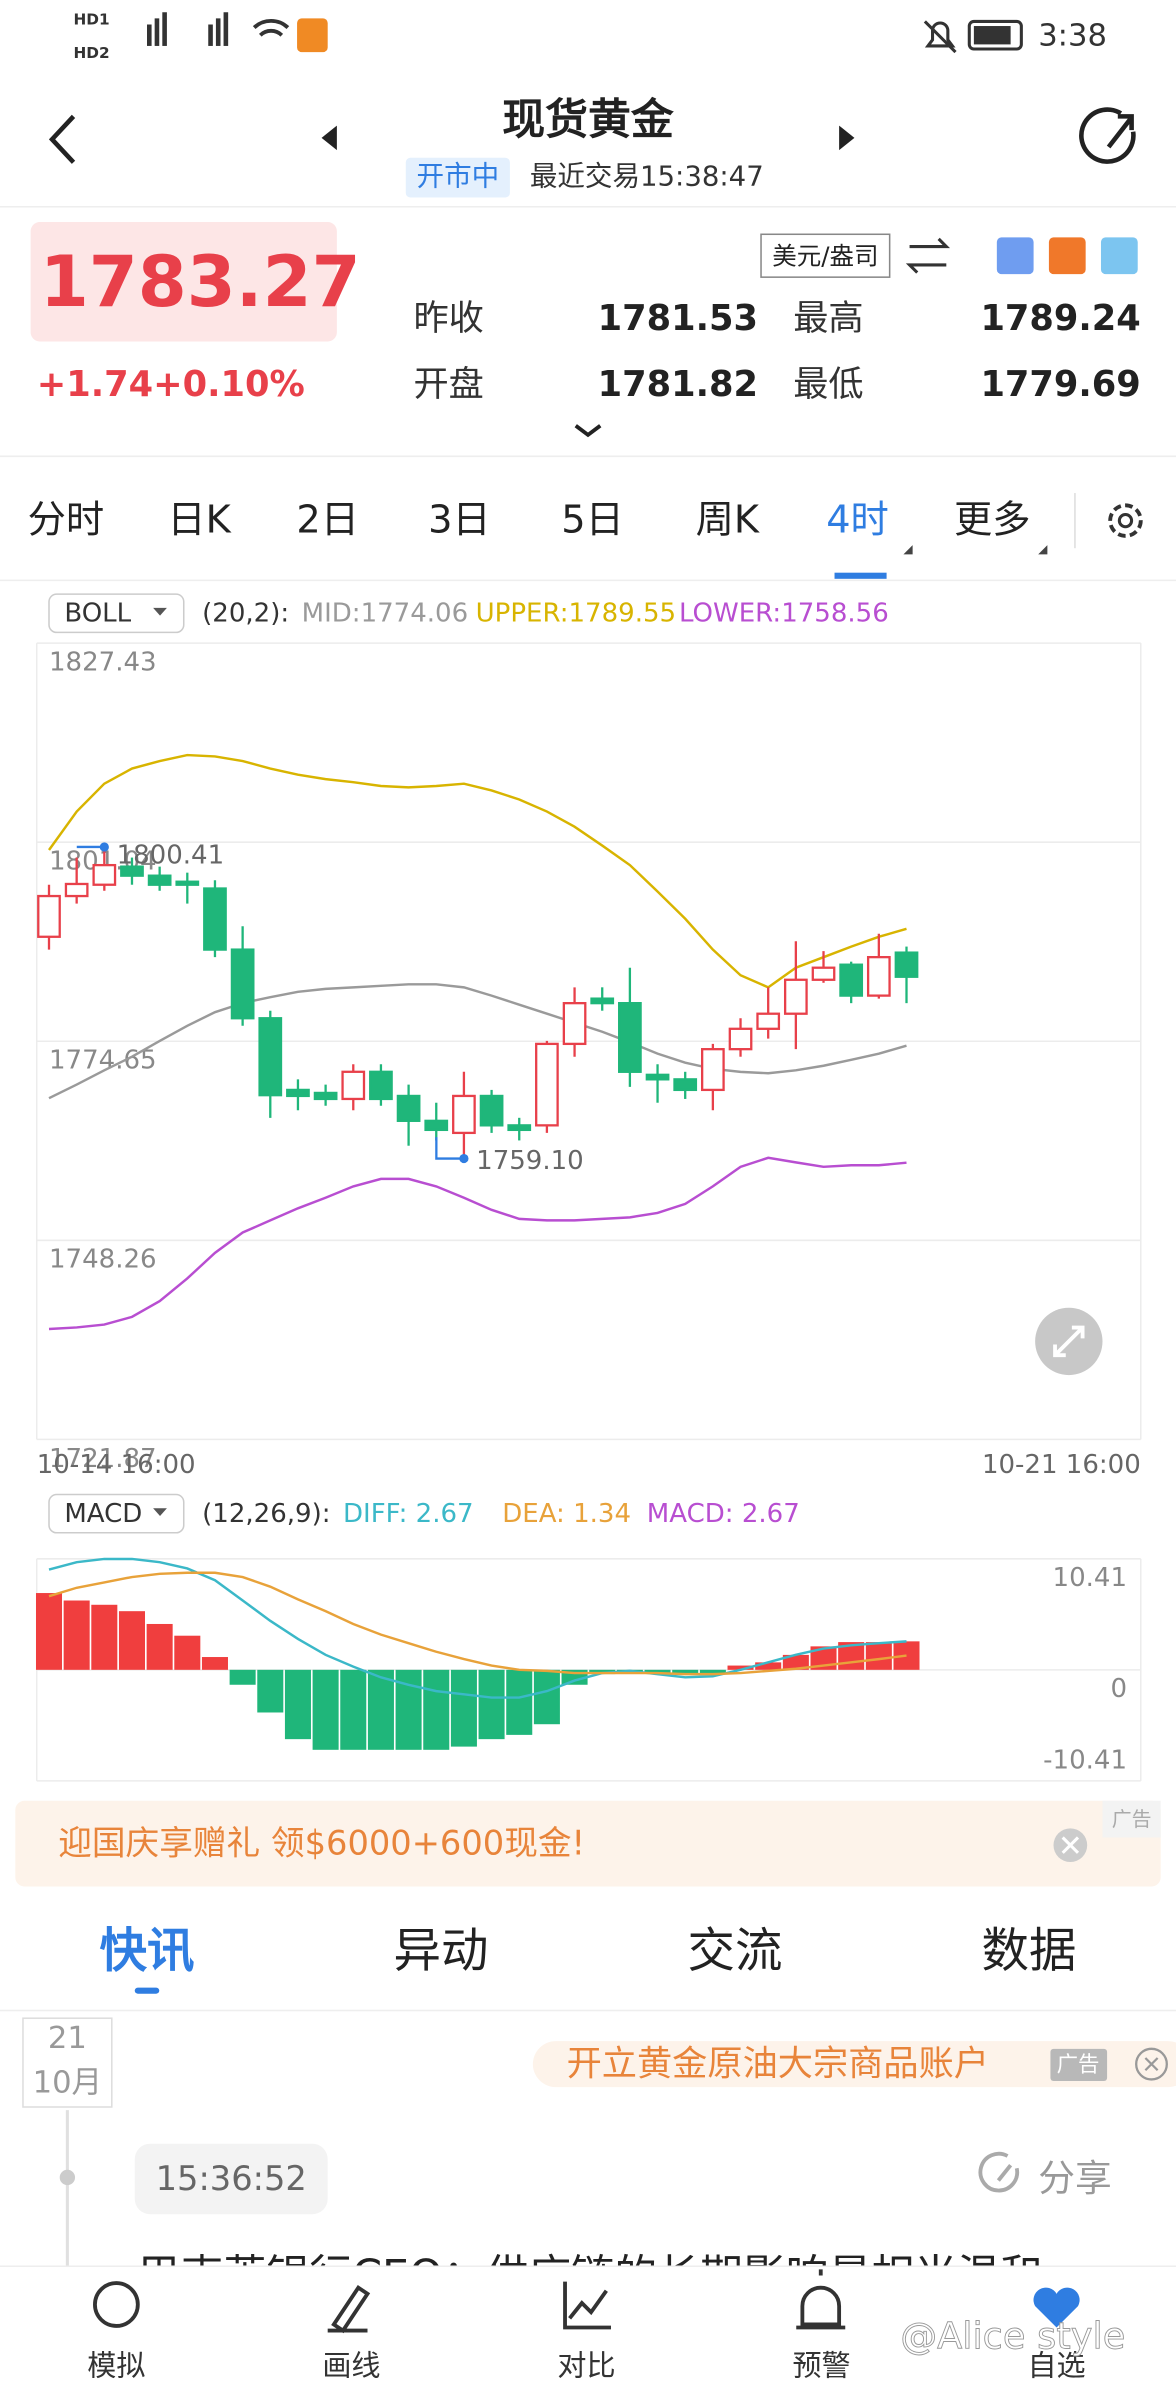  Describe the element at coordinates (857, 520) in the screenshot. I see `period-tab: 4时` at that location.